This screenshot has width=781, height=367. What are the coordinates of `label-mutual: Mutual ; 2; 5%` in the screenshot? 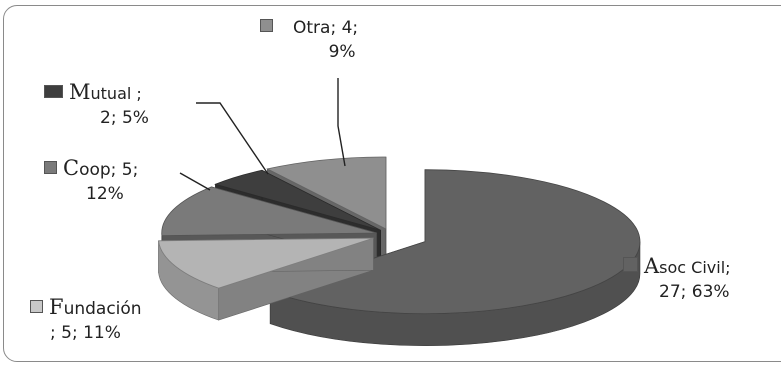 It's located at (96, 105).